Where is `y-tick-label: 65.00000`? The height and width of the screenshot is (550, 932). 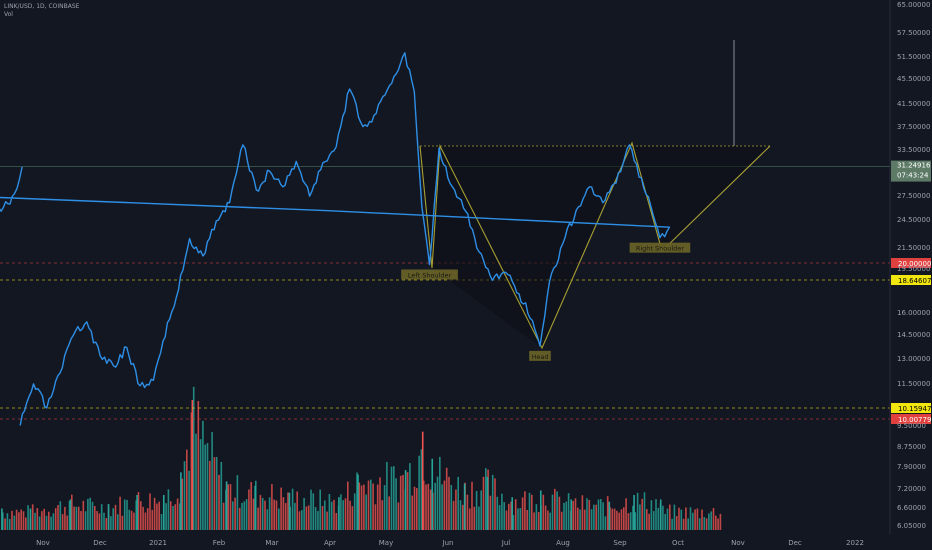
y-tick-label: 65.00000 is located at coordinates (913, 5).